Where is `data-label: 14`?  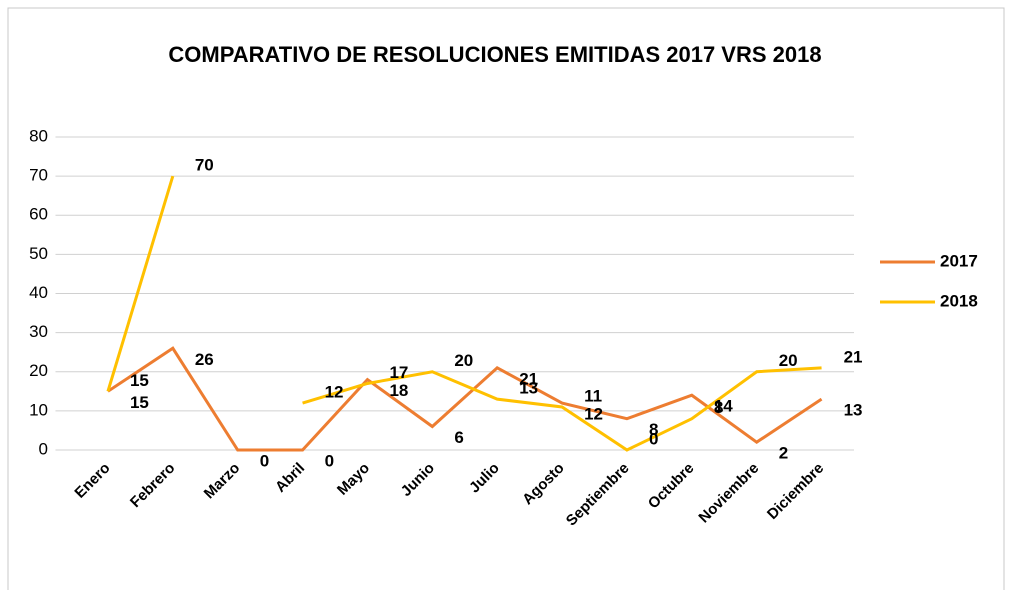
data-label: 14 is located at coordinates (723, 406).